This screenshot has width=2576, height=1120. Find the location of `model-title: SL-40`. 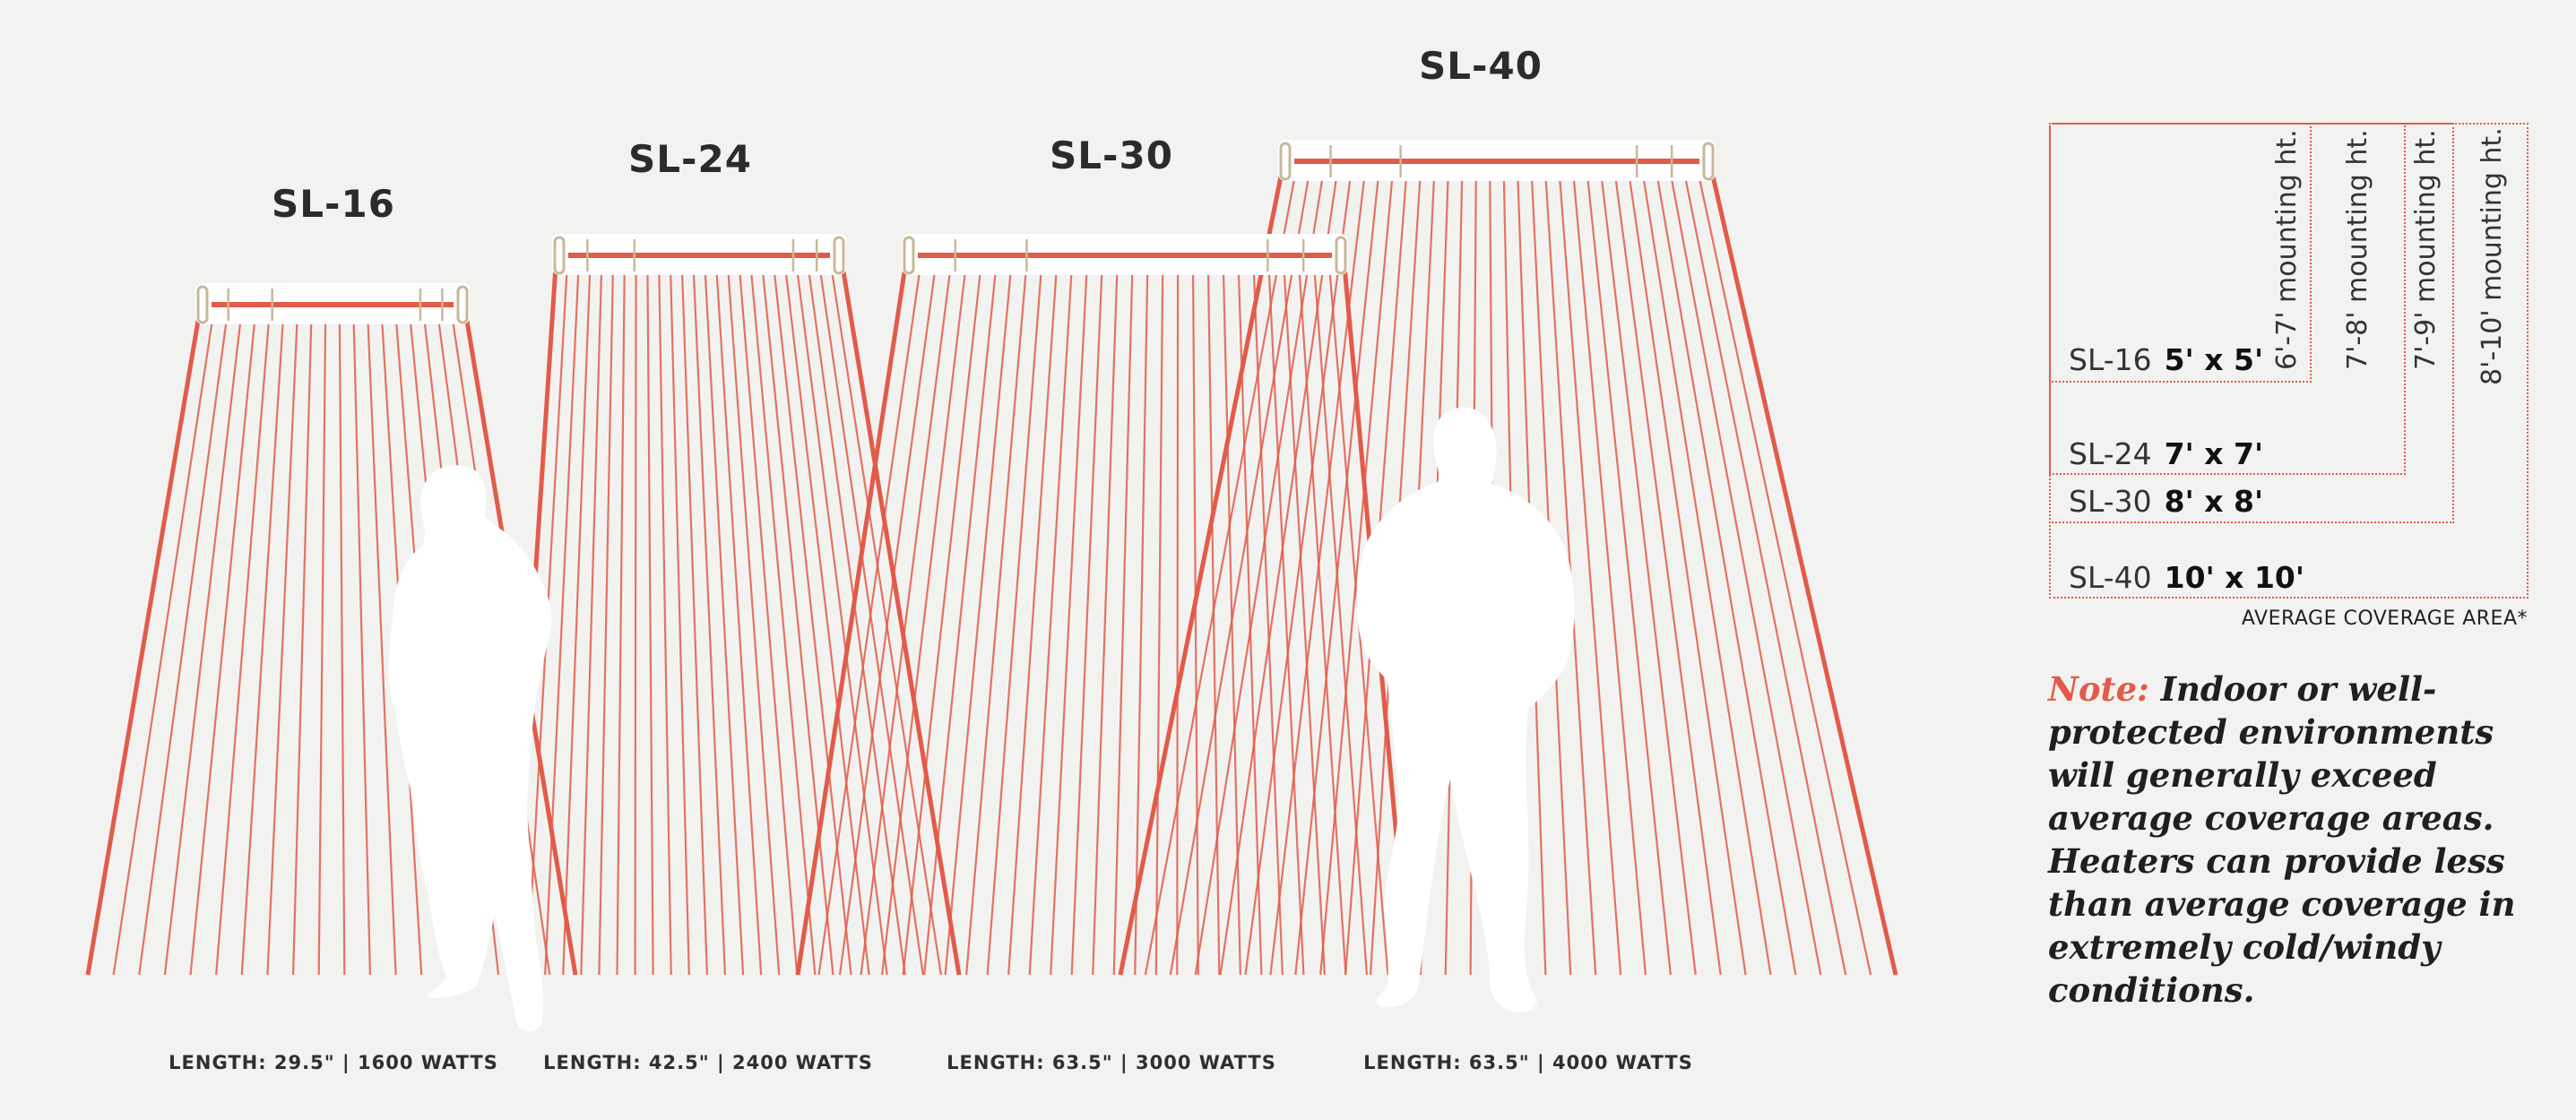

model-title: SL-40 is located at coordinates (1481, 66).